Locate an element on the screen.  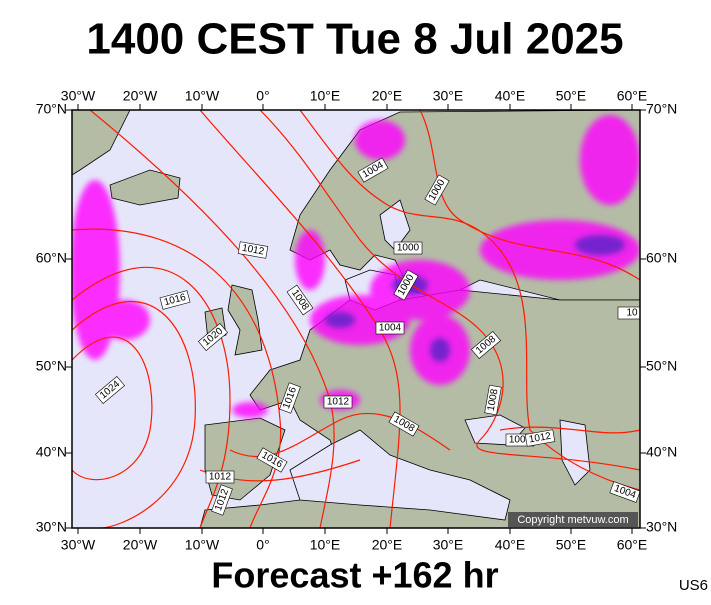
lat-label-right: 30°N is located at coordinates (661, 527).